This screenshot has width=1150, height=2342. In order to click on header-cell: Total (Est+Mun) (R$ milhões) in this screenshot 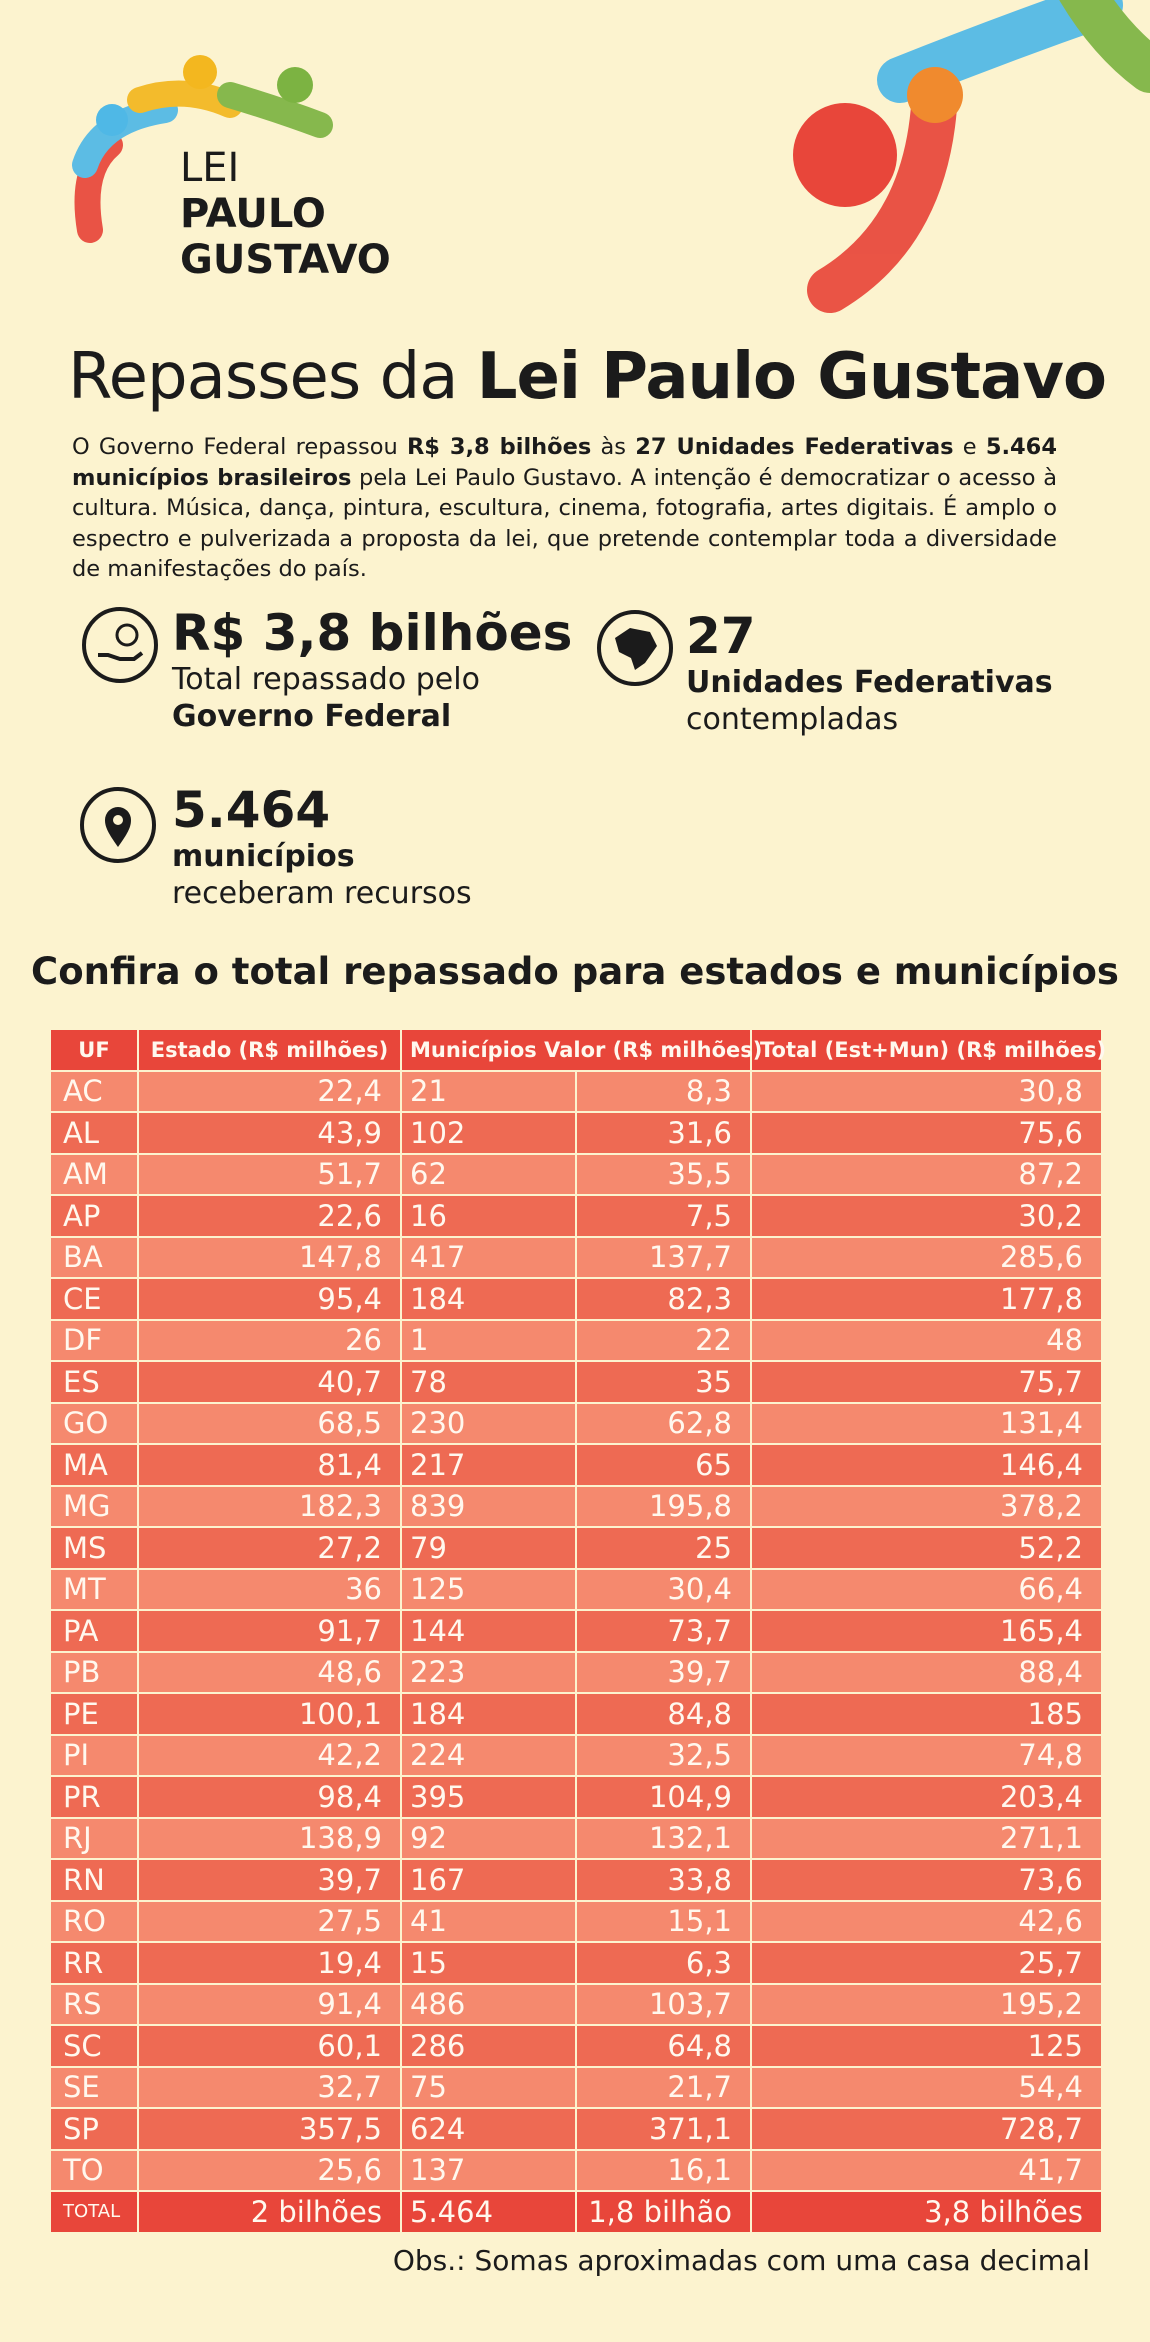, I will do `click(928, 1050)`.